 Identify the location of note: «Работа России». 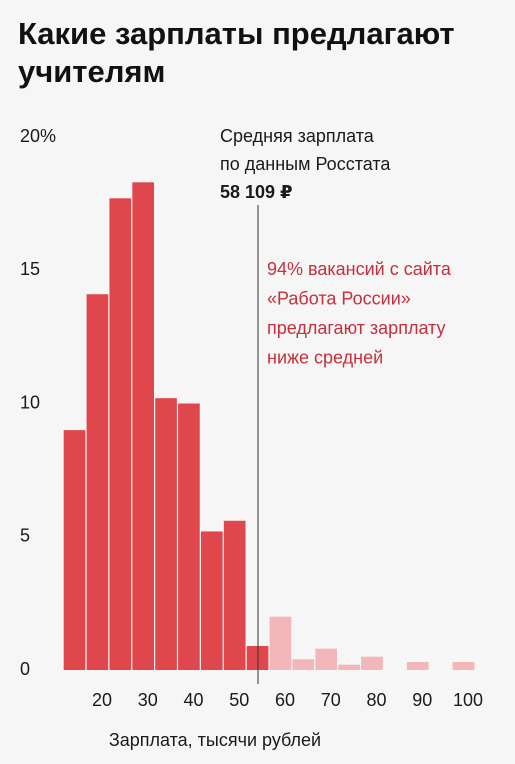
(339, 298).